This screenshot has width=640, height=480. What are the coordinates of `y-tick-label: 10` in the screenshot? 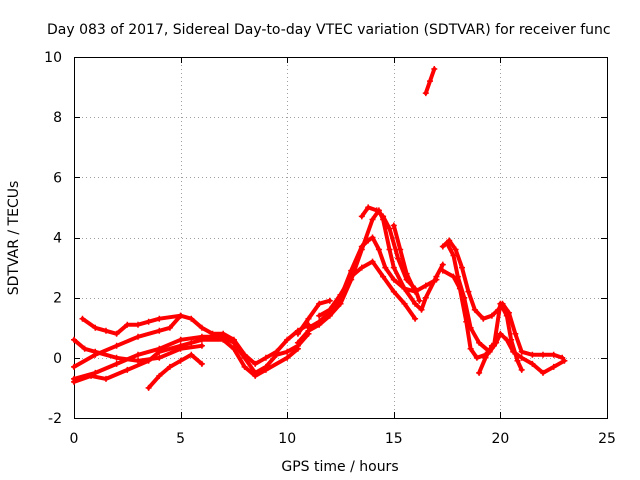 It's located at (53, 58).